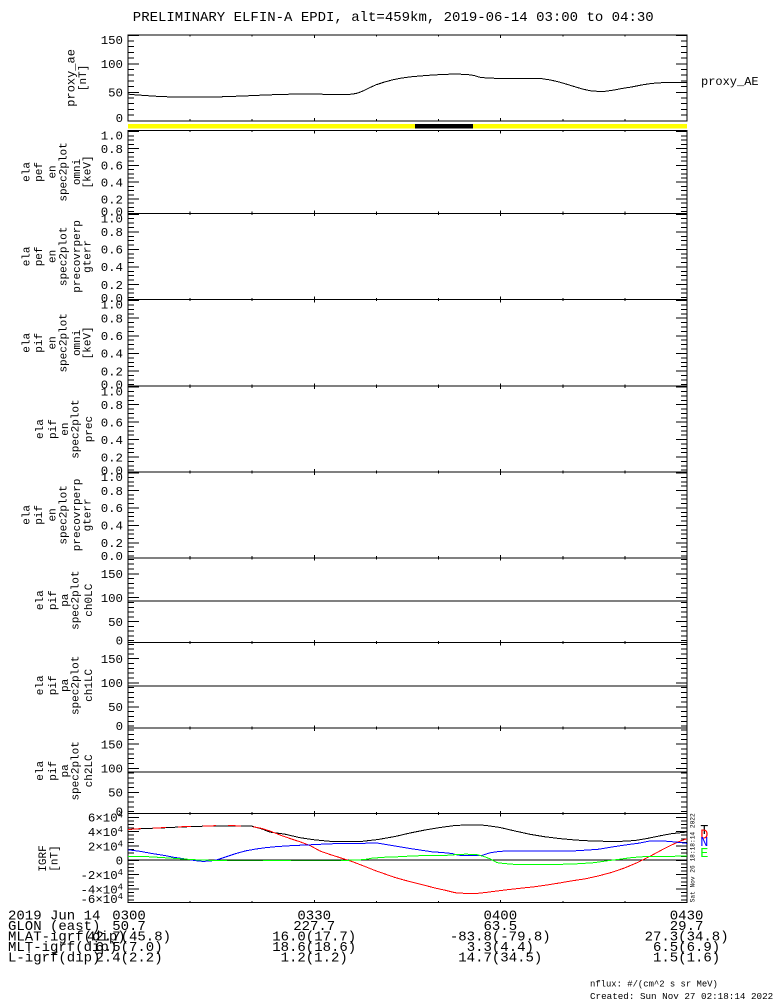 The width and height of the screenshot is (775, 1000). I want to click on svg-text: MLAT-igrf(dip), so click(67, 937).